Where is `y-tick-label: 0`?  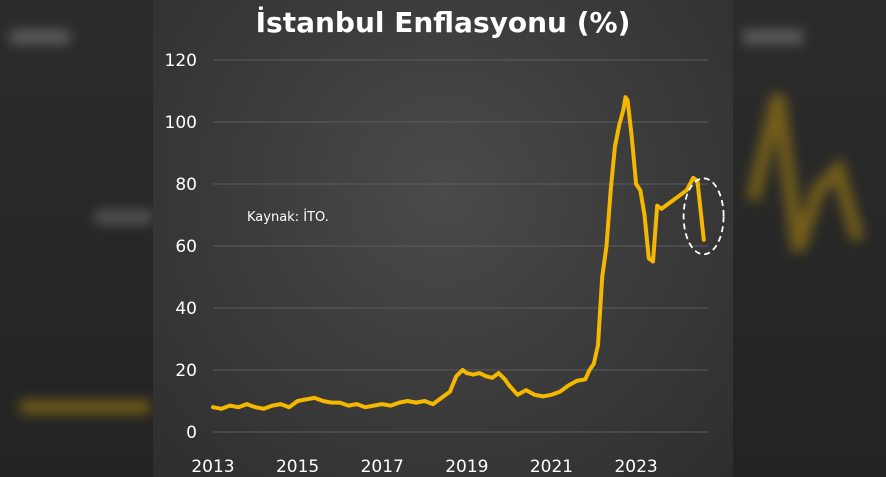
y-tick-label: 0 is located at coordinates (191, 433).